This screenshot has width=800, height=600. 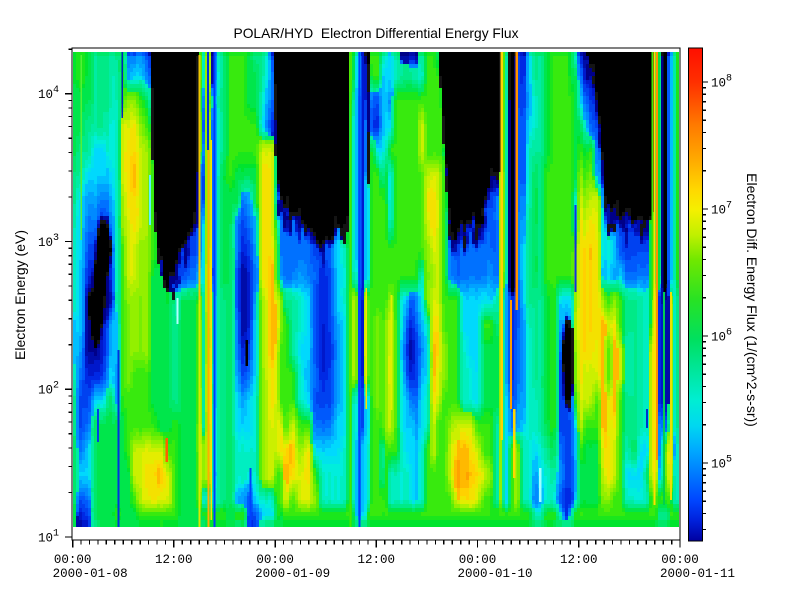 I want to click on svg-text: 2000-01-09, so click(x=292, y=574).